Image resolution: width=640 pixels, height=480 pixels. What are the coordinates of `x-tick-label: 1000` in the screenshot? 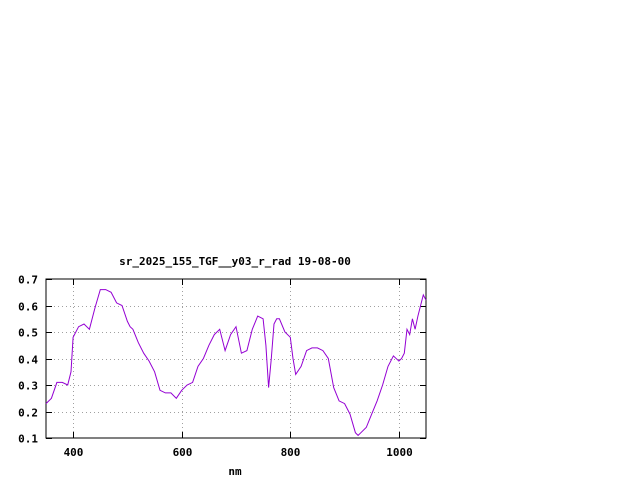 It's located at (399, 452).